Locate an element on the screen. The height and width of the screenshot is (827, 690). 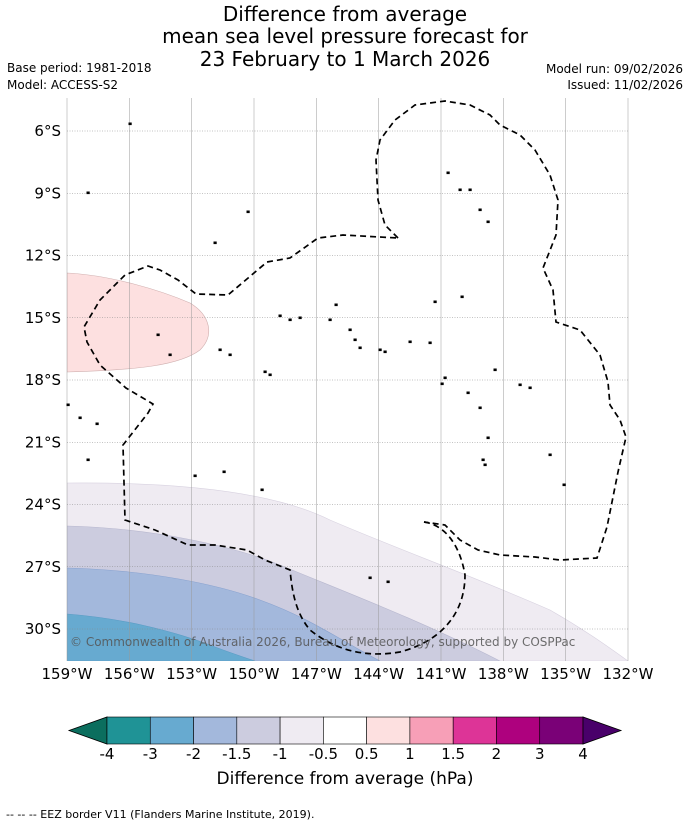
lat-label: 9°S is located at coordinates (47, 193).